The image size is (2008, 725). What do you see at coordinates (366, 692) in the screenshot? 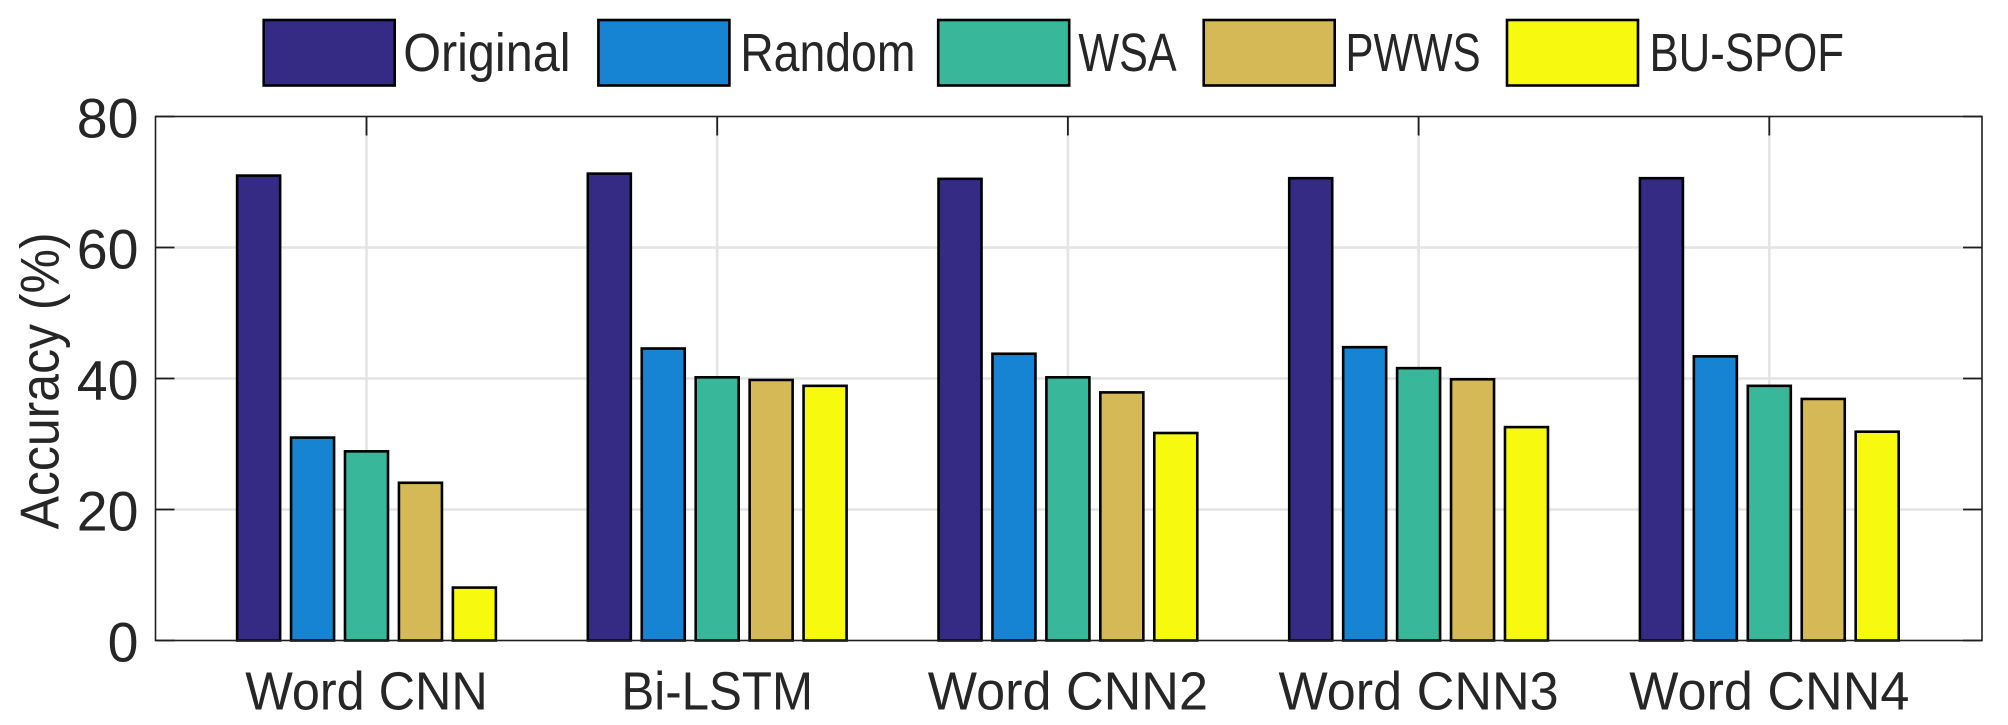
I see `svg-text: Word CNN` at bounding box center [366, 692].